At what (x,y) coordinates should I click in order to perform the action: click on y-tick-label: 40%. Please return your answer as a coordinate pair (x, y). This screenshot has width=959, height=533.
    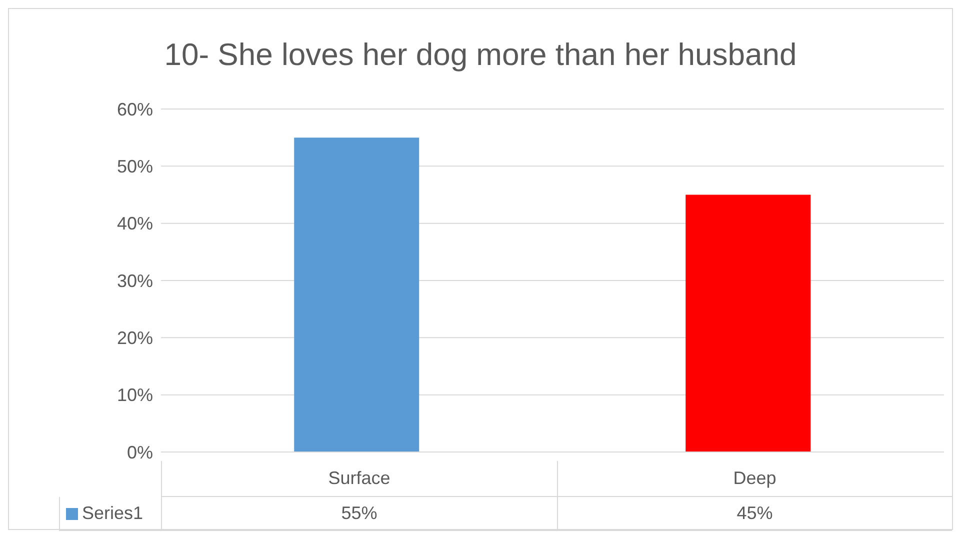
    Looking at the image, I should click on (134, 224).